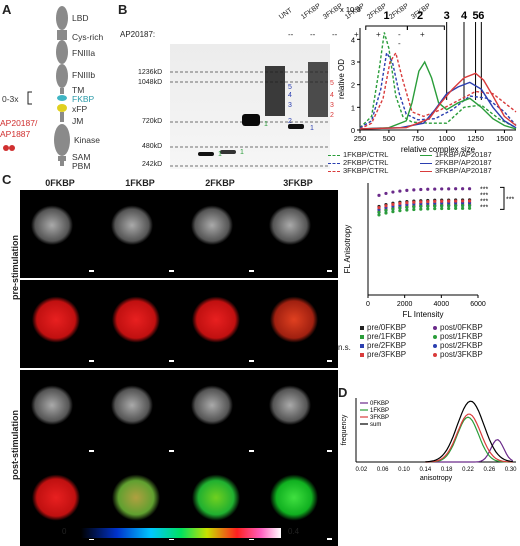 The height and width of the screenshot is (546, 520). What do you see at coordinates (375, 425) in the screenshot?
I see `hist-legend-label: sum` at bounding box center [375, 425].